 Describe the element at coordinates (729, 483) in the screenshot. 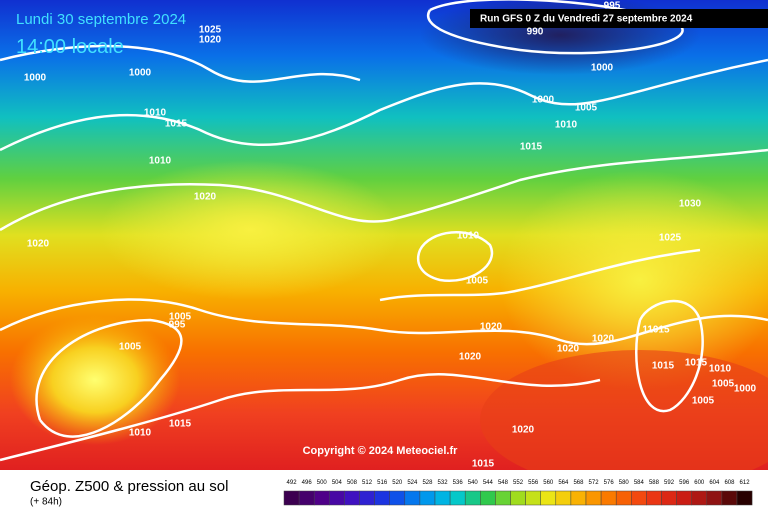

I see `legend-label: 608` at that location.